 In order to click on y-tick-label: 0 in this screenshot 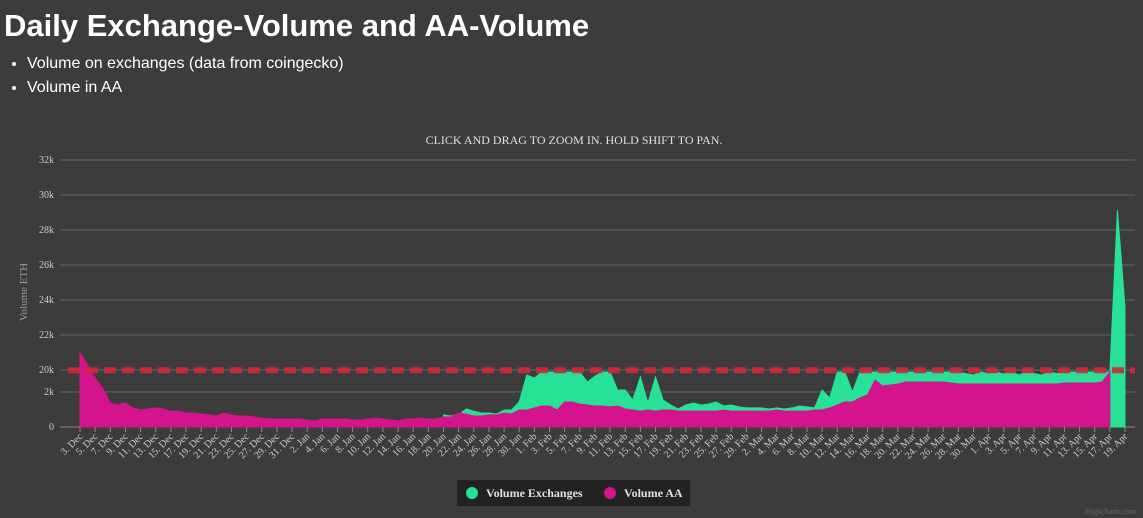, I will do `click(51, 427)`.